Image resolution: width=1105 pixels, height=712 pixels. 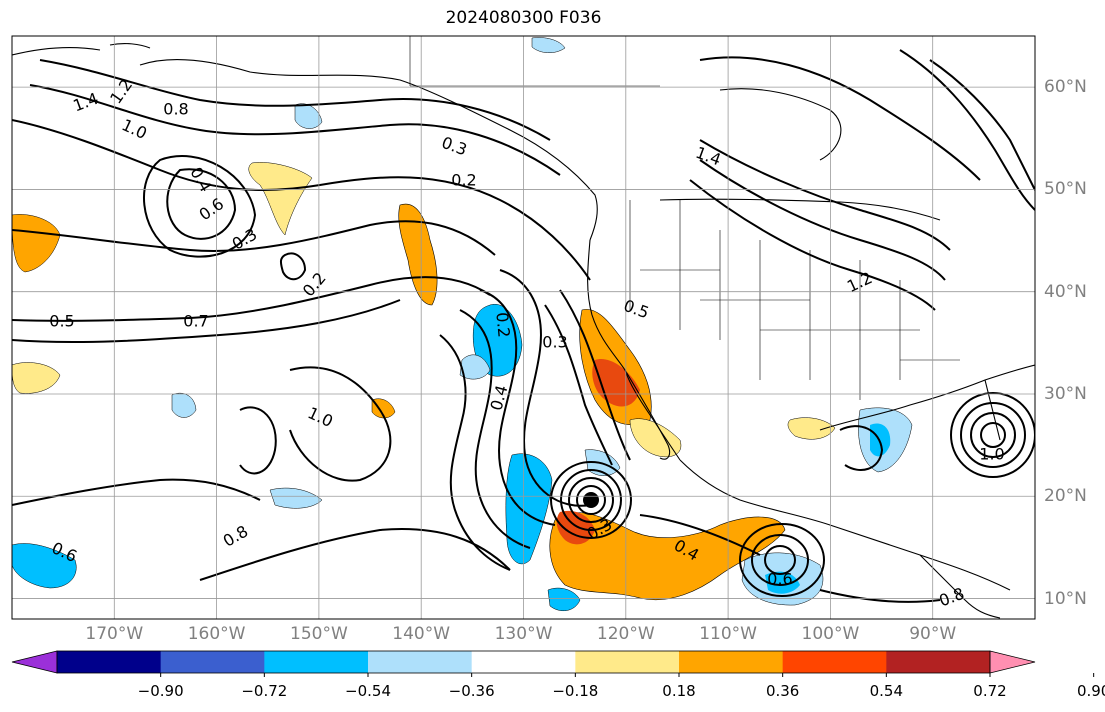 I want to click on colorbar-frame, so click(x=523, y=662).